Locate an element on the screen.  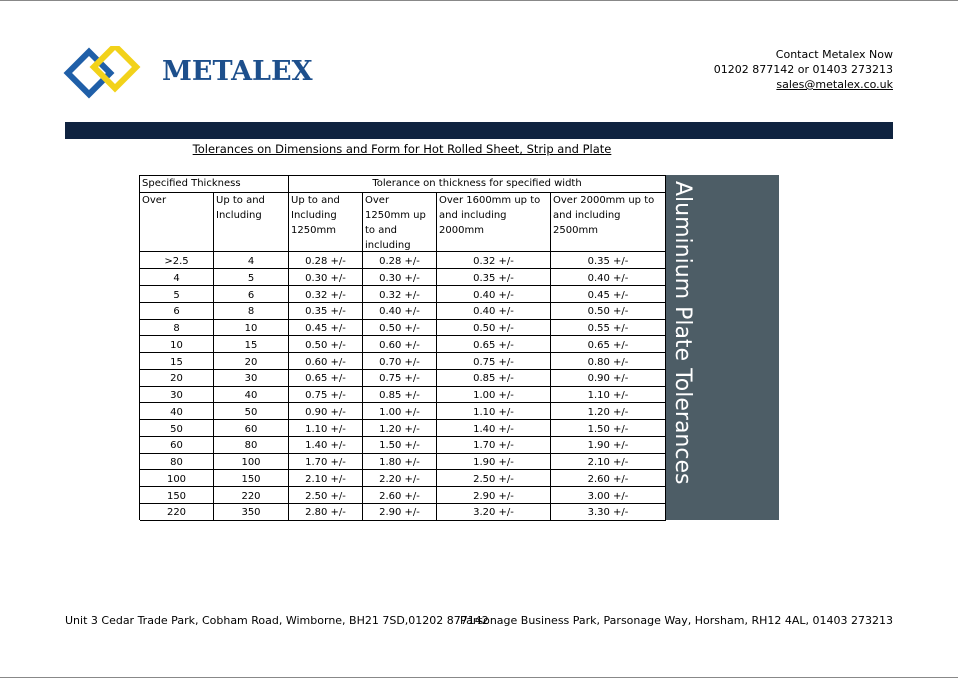
column-header: Over 1250mm up to and including 1600mm is located at coordinates (400, 222).